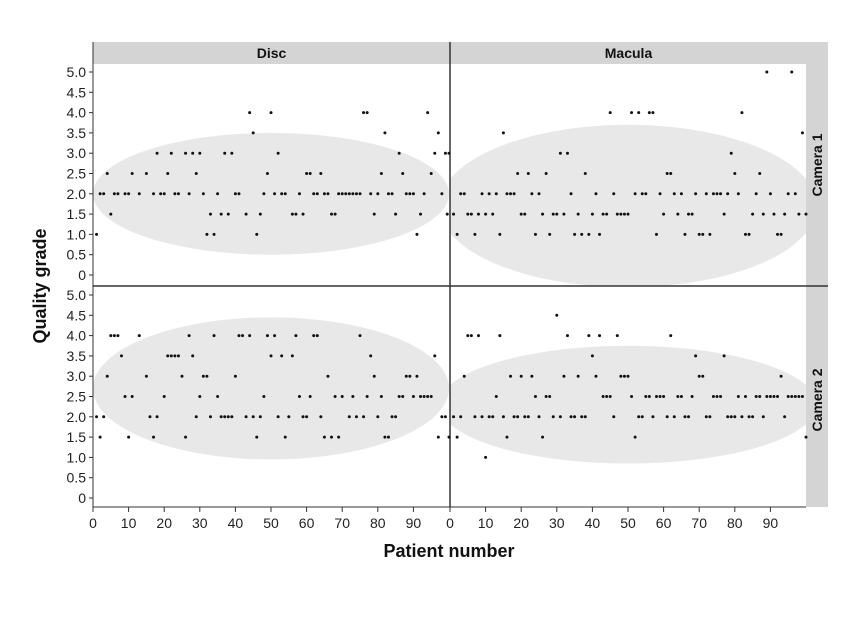 The height and width of the screenshot is (631, 860). I want to click on y-tick-label: 2.5, so click(77, 174).